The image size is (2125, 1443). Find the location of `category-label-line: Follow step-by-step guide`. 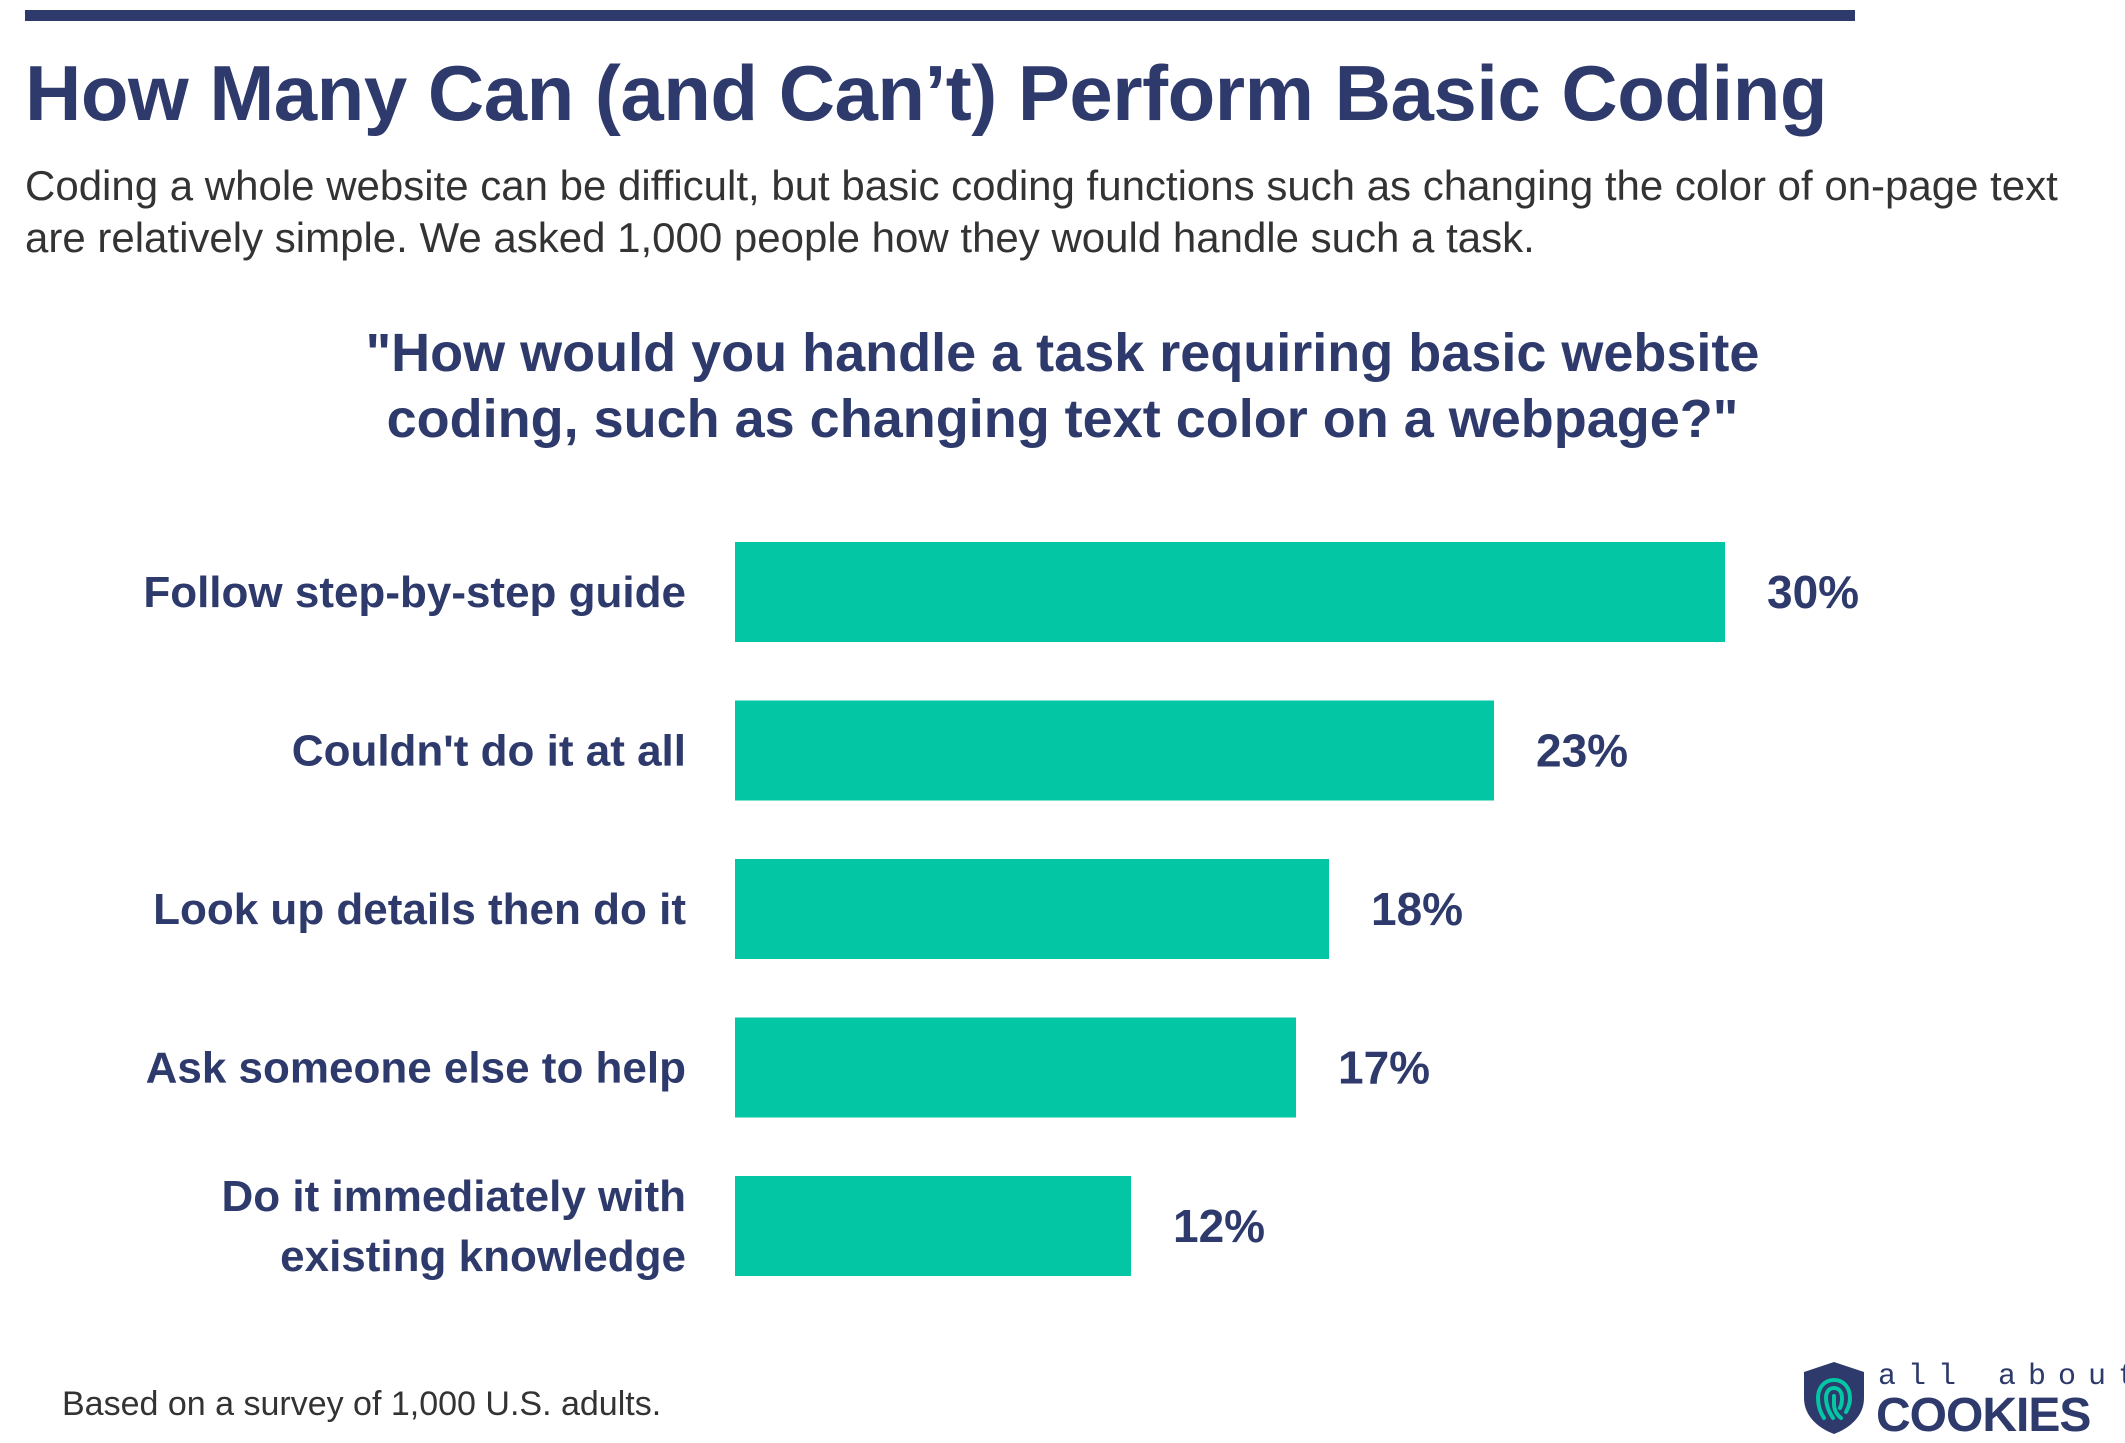

category-label-line: Follow step-by-step guide is located at coordinates (414, 592).